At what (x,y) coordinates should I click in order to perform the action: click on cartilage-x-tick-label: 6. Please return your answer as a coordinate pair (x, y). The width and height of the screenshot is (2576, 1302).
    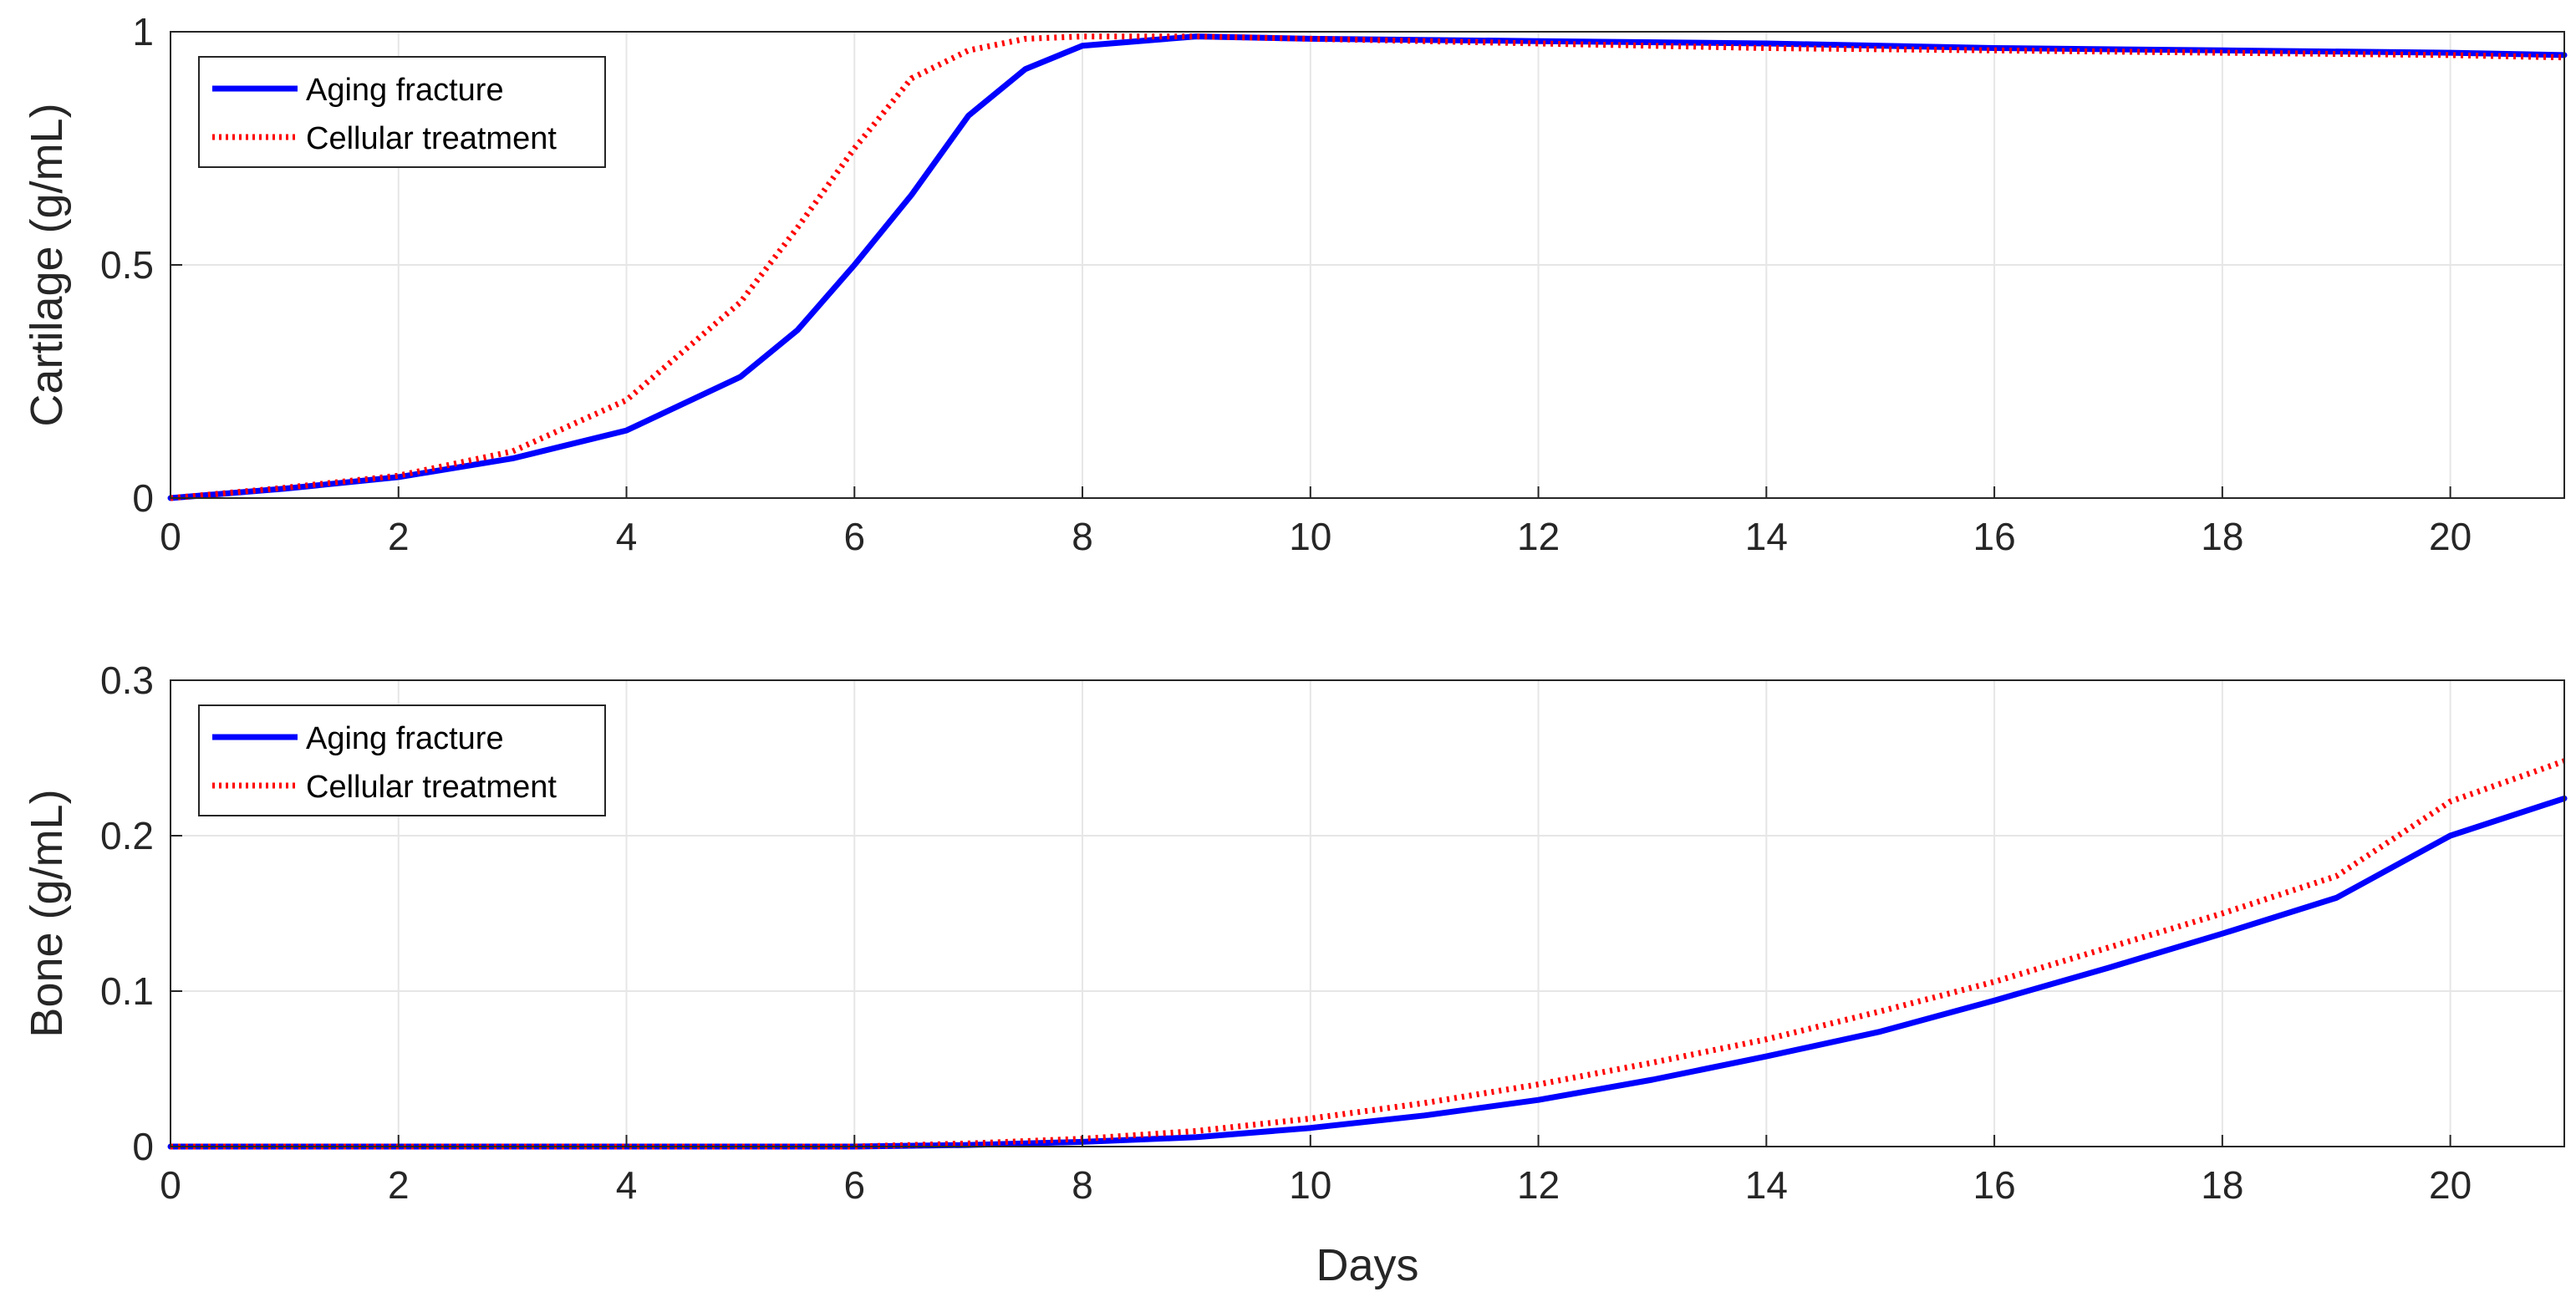
    Looking at the image, I should click on (854, 537).